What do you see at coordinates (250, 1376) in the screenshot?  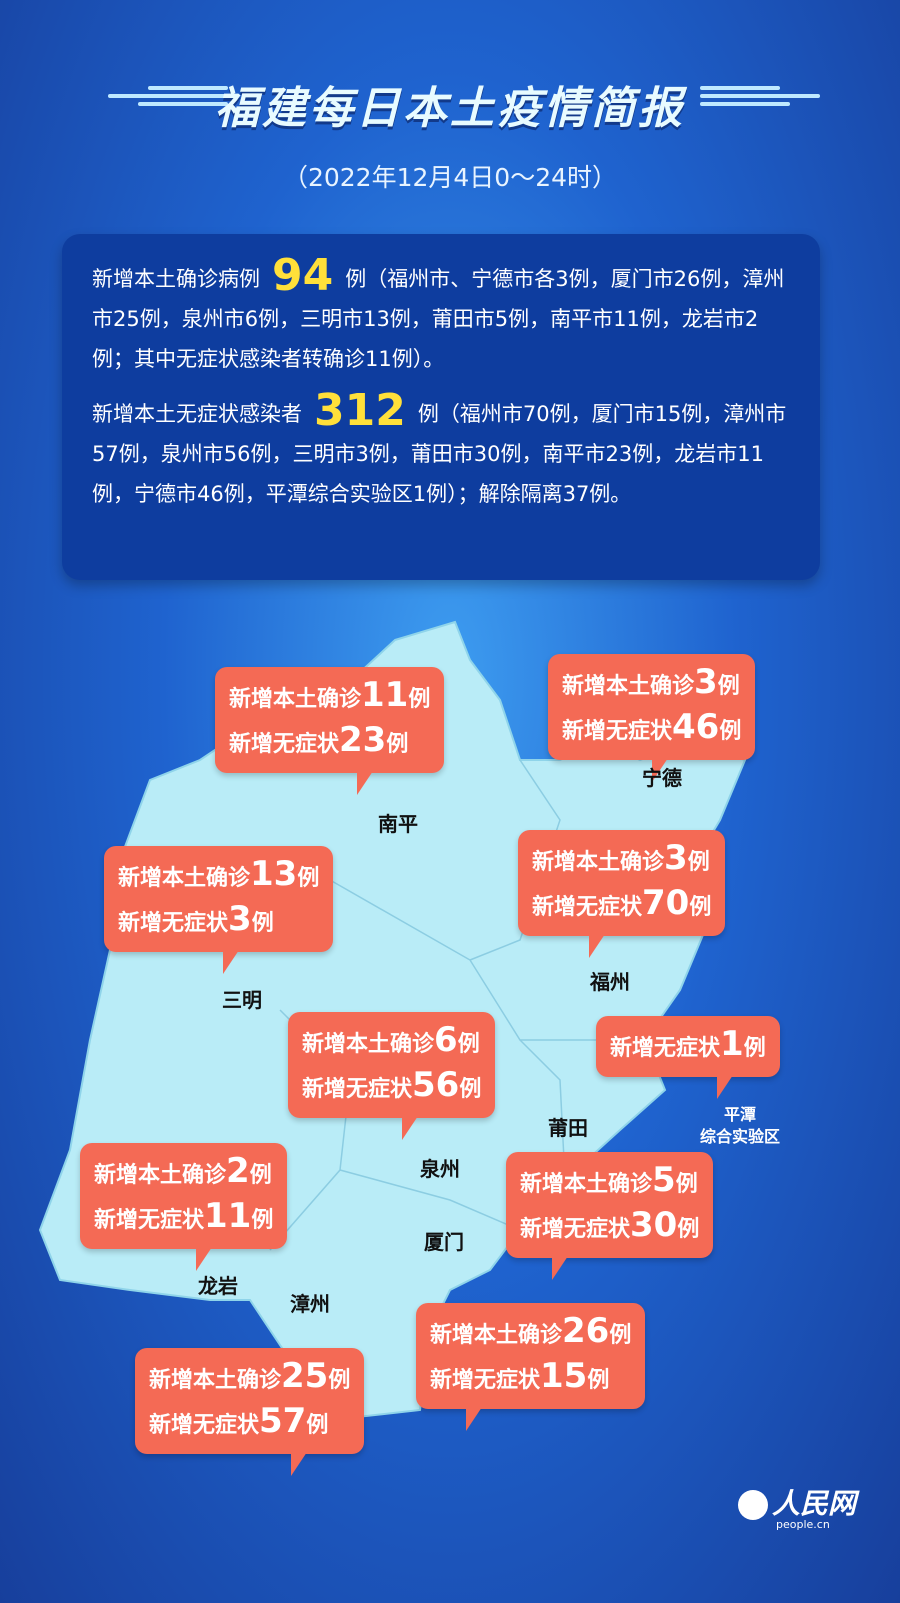 I see `confirmed-line: 新增本土确诊25例` at bounding box center [250, 1376].